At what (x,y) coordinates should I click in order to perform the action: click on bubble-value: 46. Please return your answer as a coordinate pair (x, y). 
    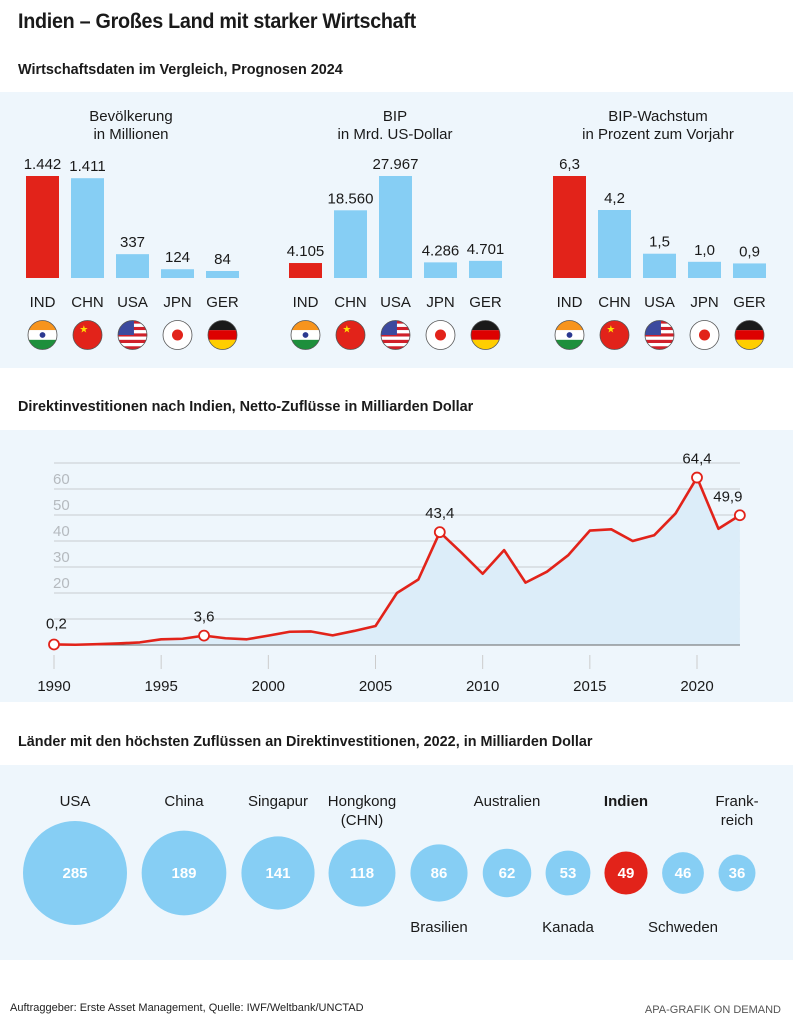
    Looking at the image, I should click on (683, 873).